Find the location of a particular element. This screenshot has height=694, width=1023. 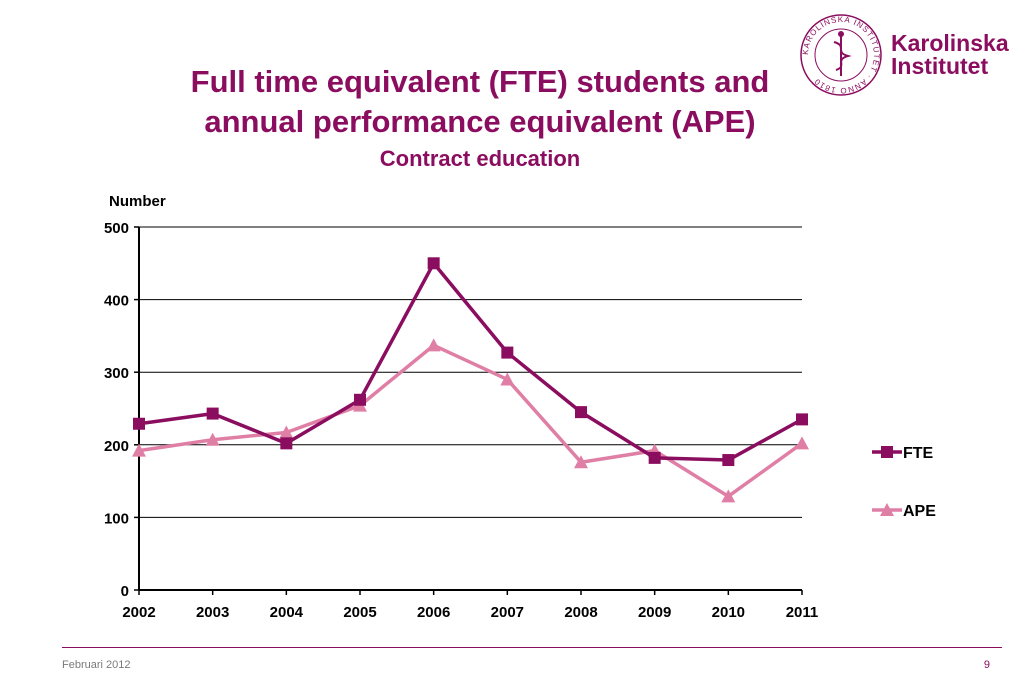

y-axis-label: Number is located at coordinates (137, 201).